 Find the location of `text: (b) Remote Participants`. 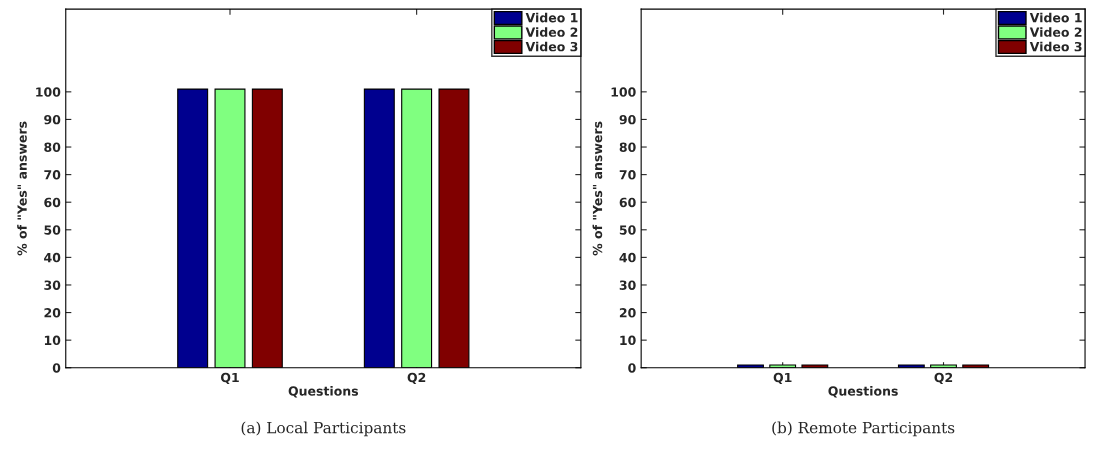

text: (b) Remote Participants is located at coordinates (863, 429).